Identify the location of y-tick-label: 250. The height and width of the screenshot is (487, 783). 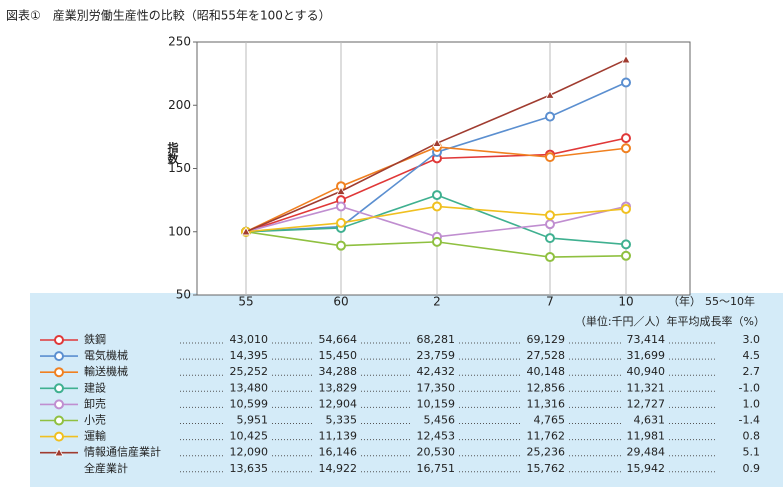
(179, 42).